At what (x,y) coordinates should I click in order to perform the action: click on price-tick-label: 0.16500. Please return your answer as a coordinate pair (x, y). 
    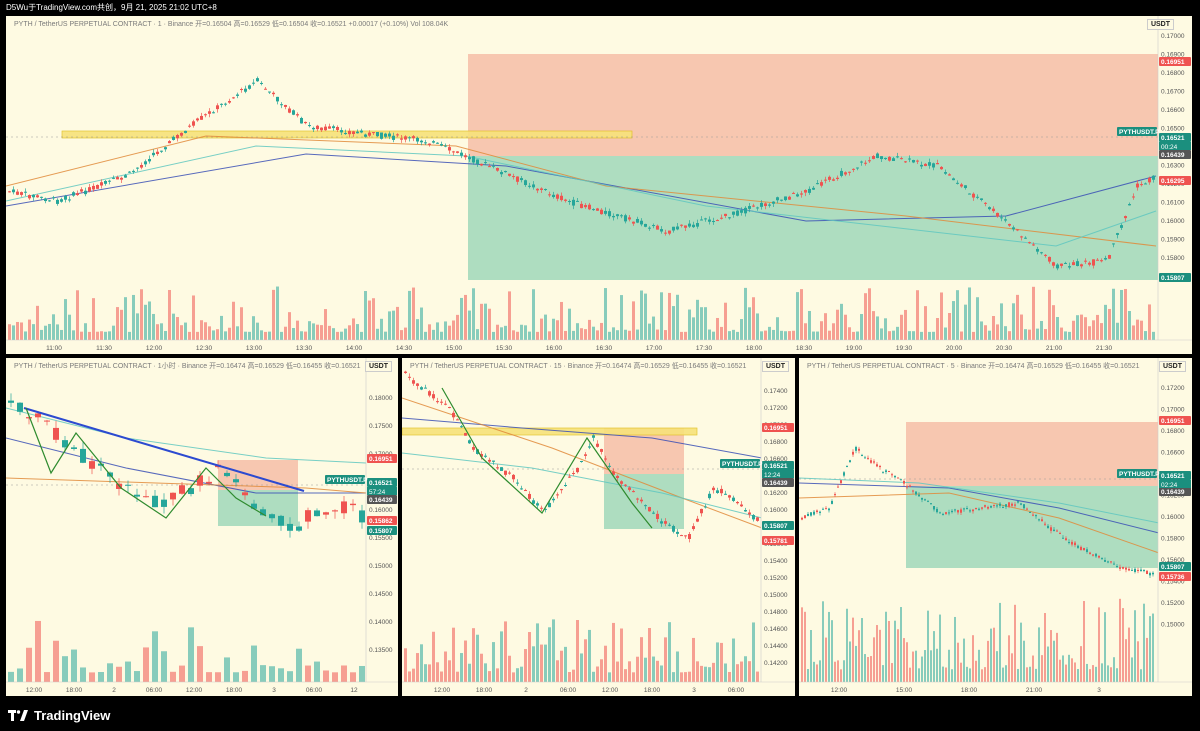
    Looking at the image, I should click on (1173, 129).